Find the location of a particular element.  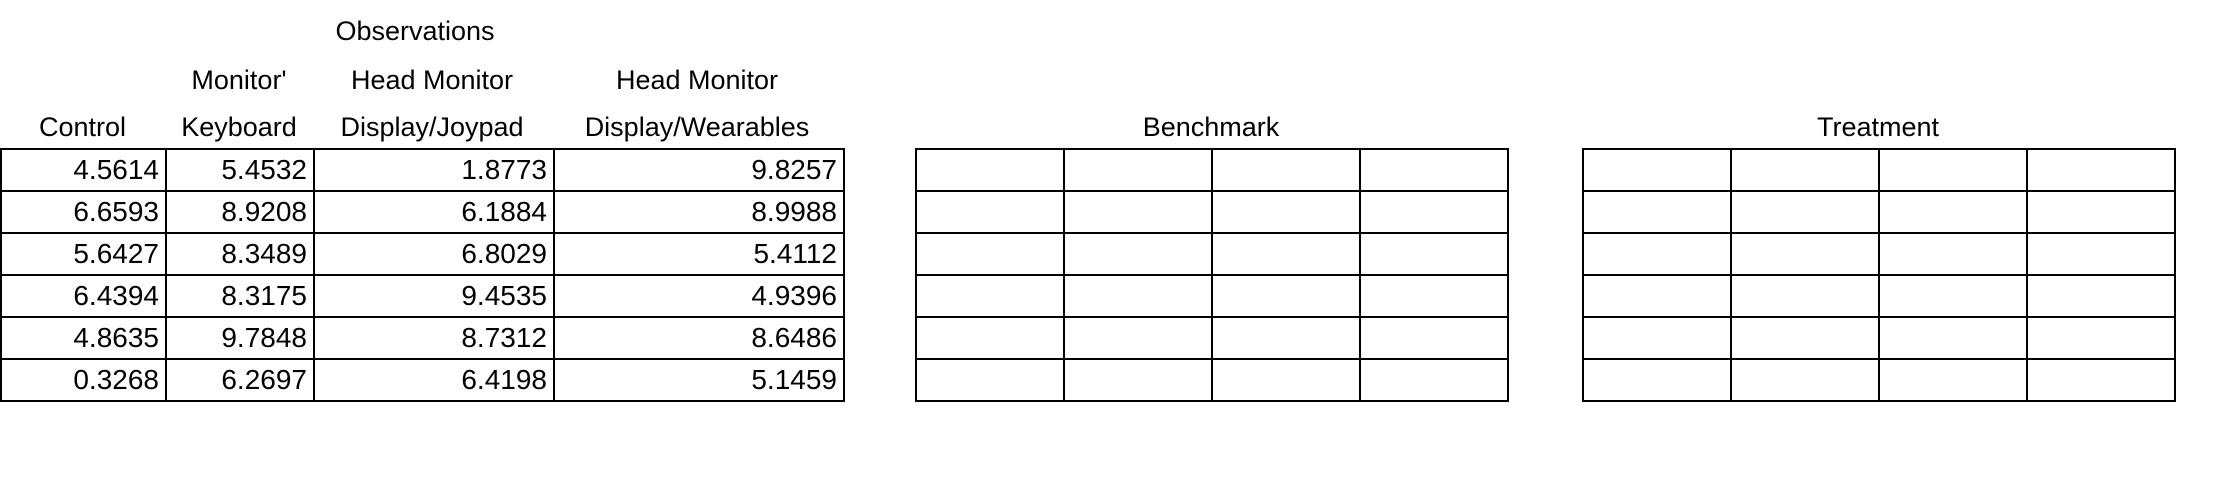

table-cell: 9.4535 is located at coordinates (434, 296).